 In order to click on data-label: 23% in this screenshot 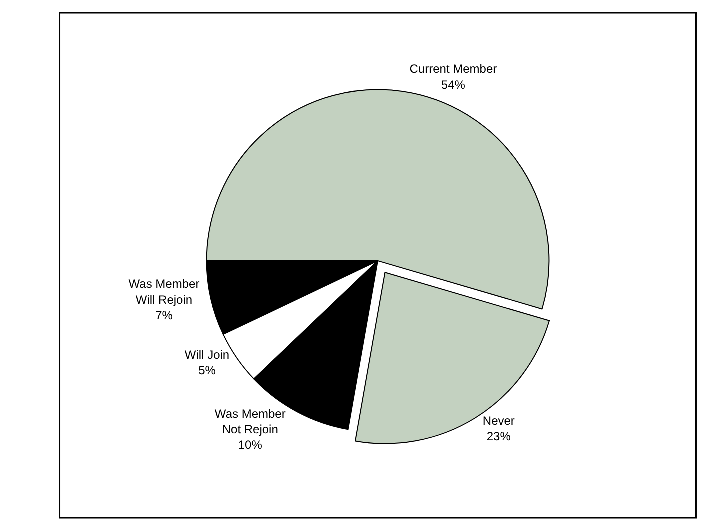, I will do `click(499, 437)`.